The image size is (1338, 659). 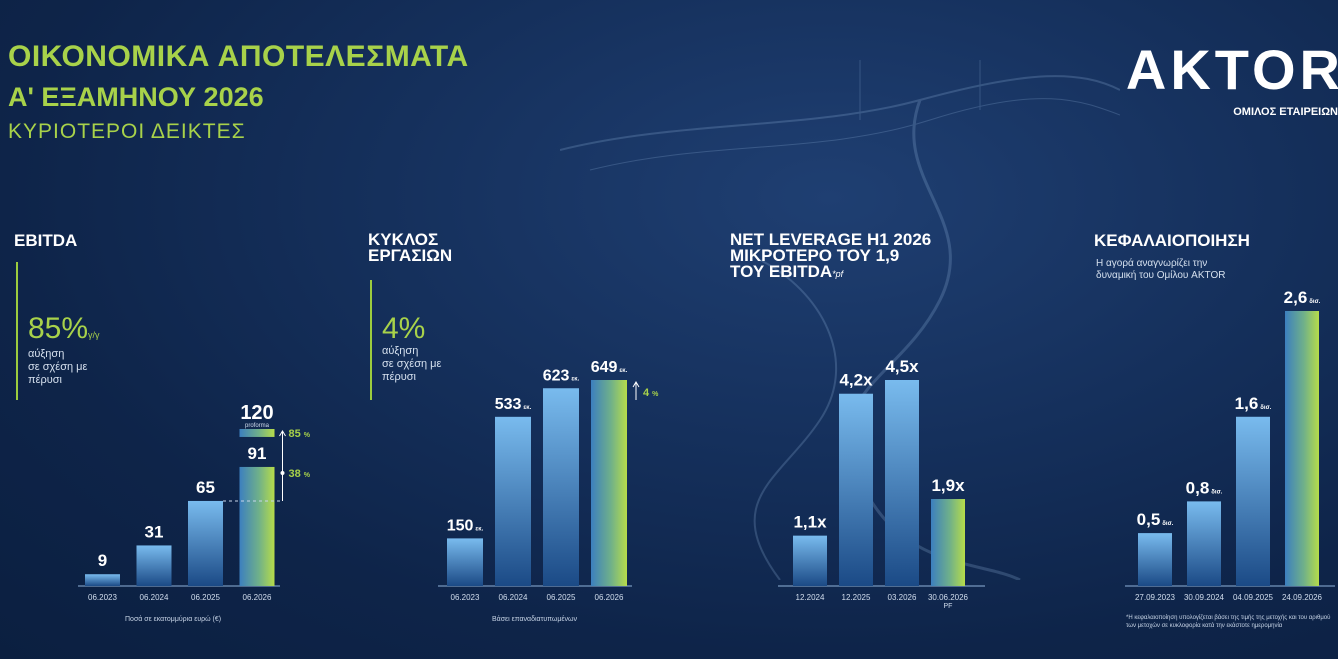 I want to click on page-title-period: Α' ΕΞΑΜΗΝΟΥ 2026, so click(x=136, y=97).